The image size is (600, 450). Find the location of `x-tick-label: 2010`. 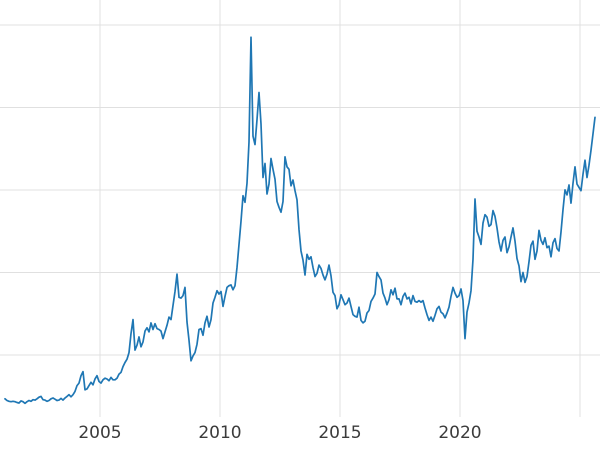

x-tick-label: 2010 is located at coordinates (219, 433).